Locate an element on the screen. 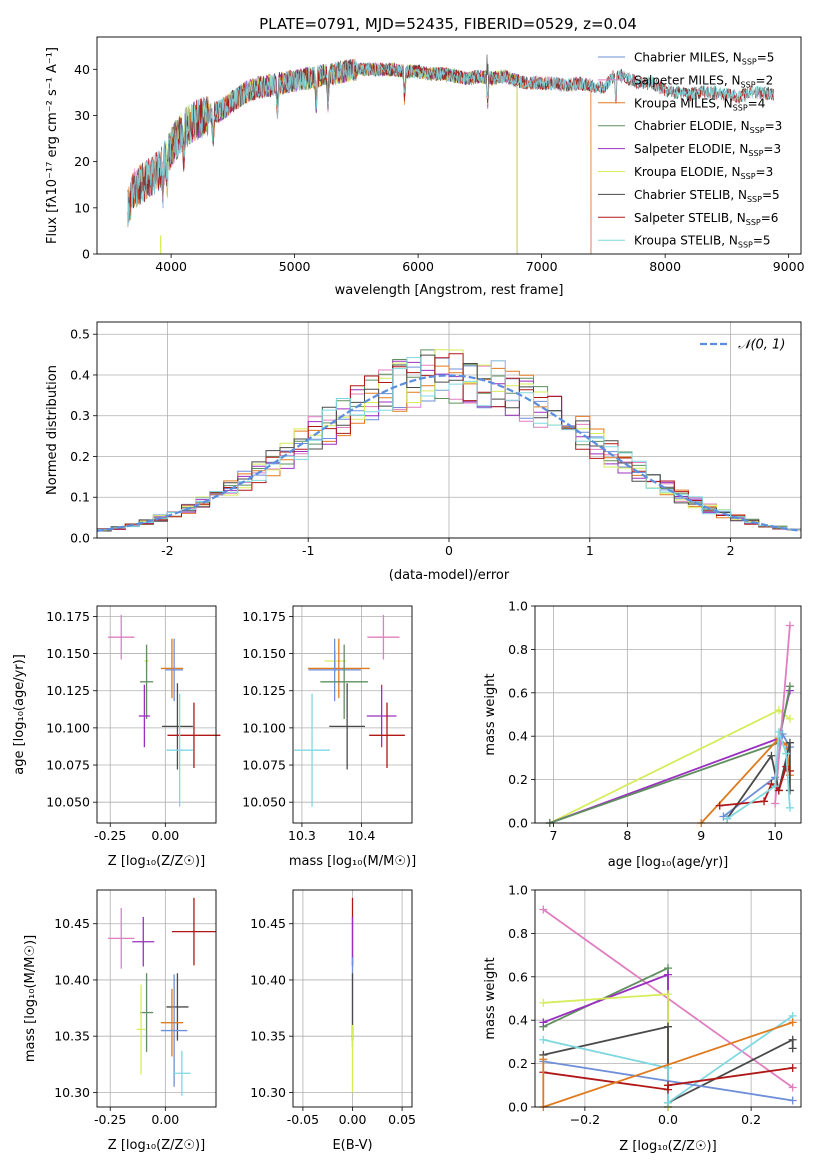 The width and height of the screenshot is (819, 1170). y-axis-label: mass weight is located at coordinates (490, 714).